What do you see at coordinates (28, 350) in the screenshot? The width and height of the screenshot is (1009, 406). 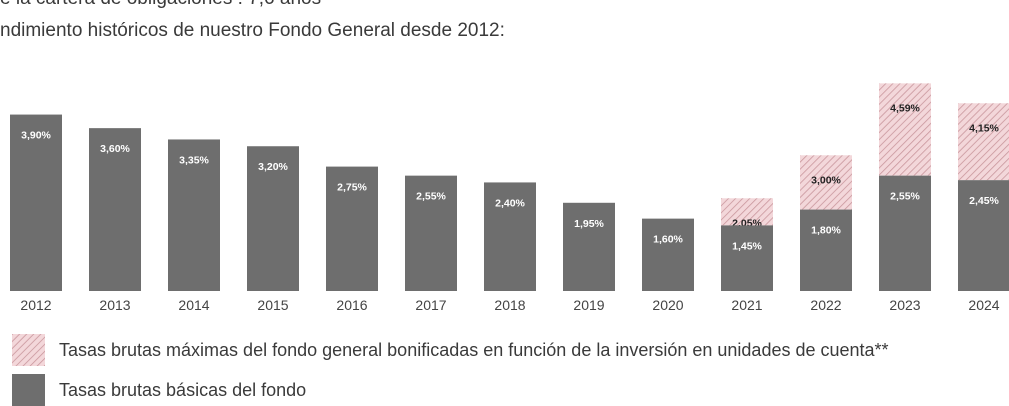 I see `hatch-swatch-icon` at bounding box center [28, 350].